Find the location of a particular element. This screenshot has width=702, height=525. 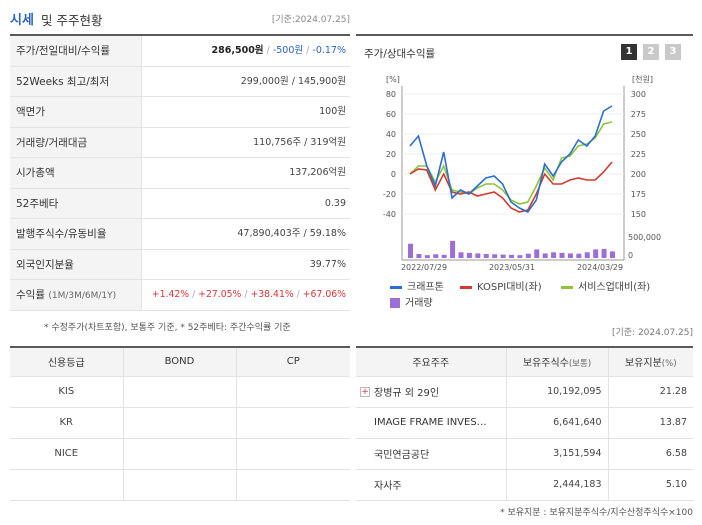

holders-header-shares: 보유주식수(보통) is located at coordinates (557, 362).